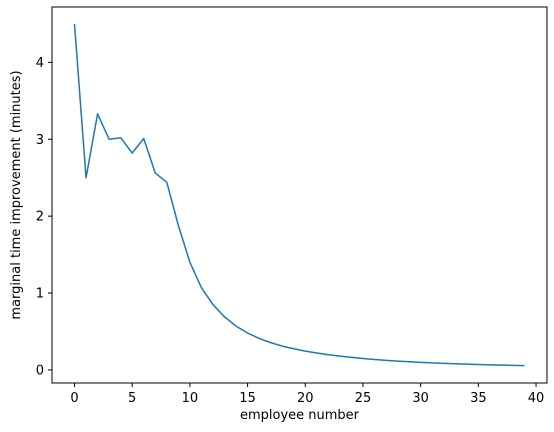 The height and width of the screenshot is (432, 554). Describe the element at coordinates (420, 398) in the screenshot. I see `x-tick-label: 30` at that location.